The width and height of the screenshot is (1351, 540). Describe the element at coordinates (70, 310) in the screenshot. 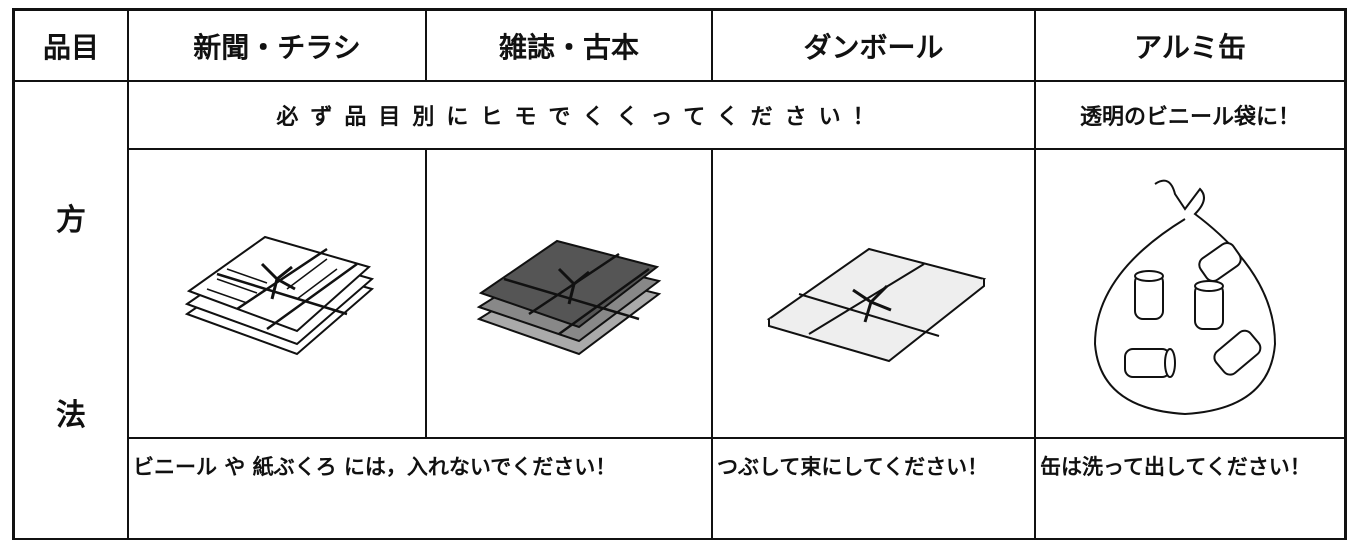

I see `method-cell: 方 法` at that location.